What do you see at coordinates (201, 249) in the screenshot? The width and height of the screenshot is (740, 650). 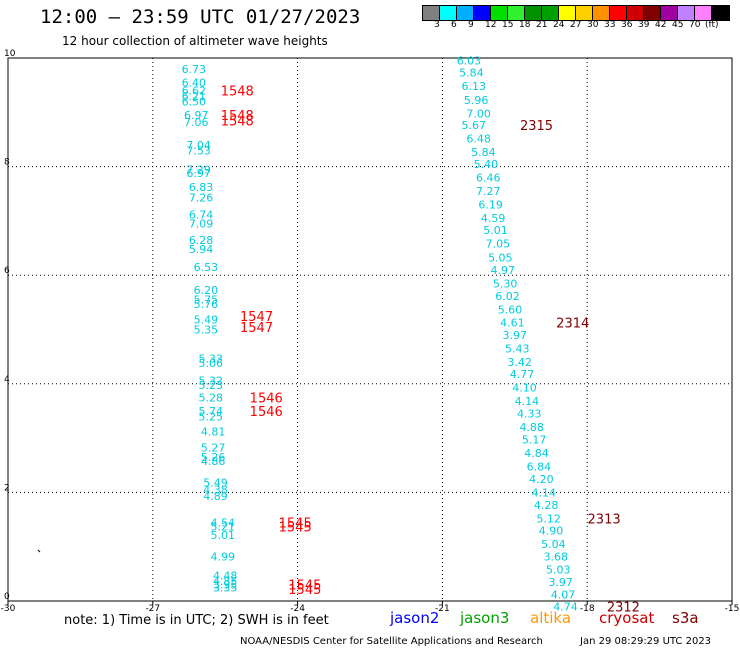 I see `wave-height-label: 5.94` at bounding box center [201, 249].